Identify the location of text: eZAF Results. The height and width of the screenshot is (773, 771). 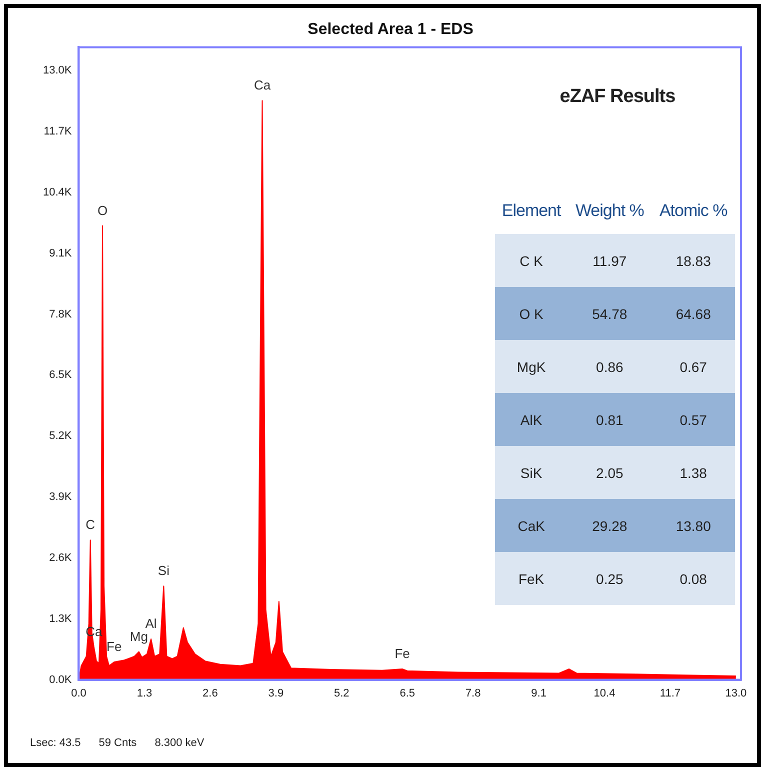
(617, 97).